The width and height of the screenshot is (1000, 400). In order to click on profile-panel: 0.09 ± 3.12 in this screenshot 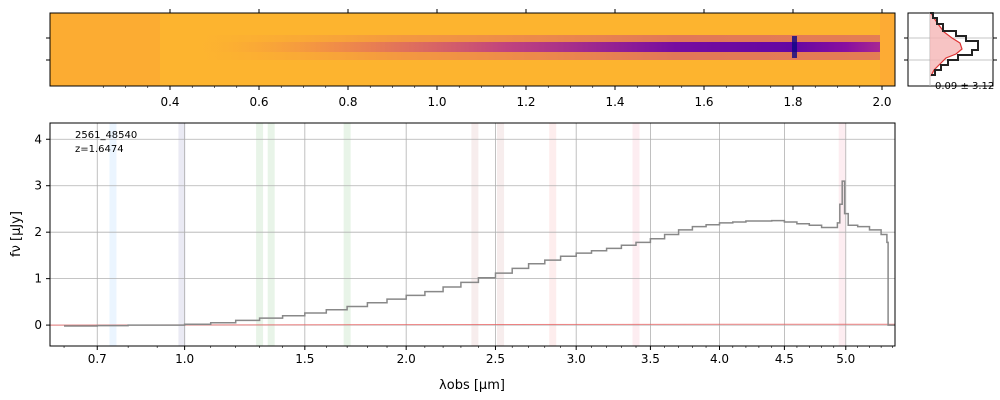, I will do `click(950, 52)`.